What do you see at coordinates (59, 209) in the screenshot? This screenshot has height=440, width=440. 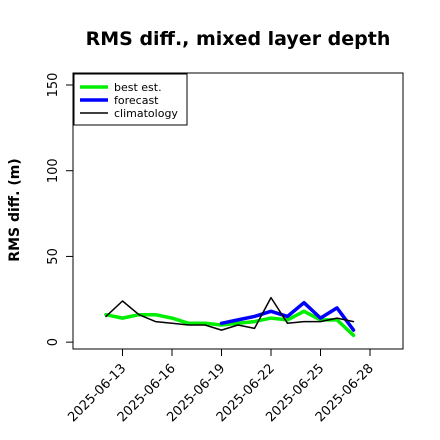 I see `y-axis: 0 50 100 150` at bounding box center [59, 209].